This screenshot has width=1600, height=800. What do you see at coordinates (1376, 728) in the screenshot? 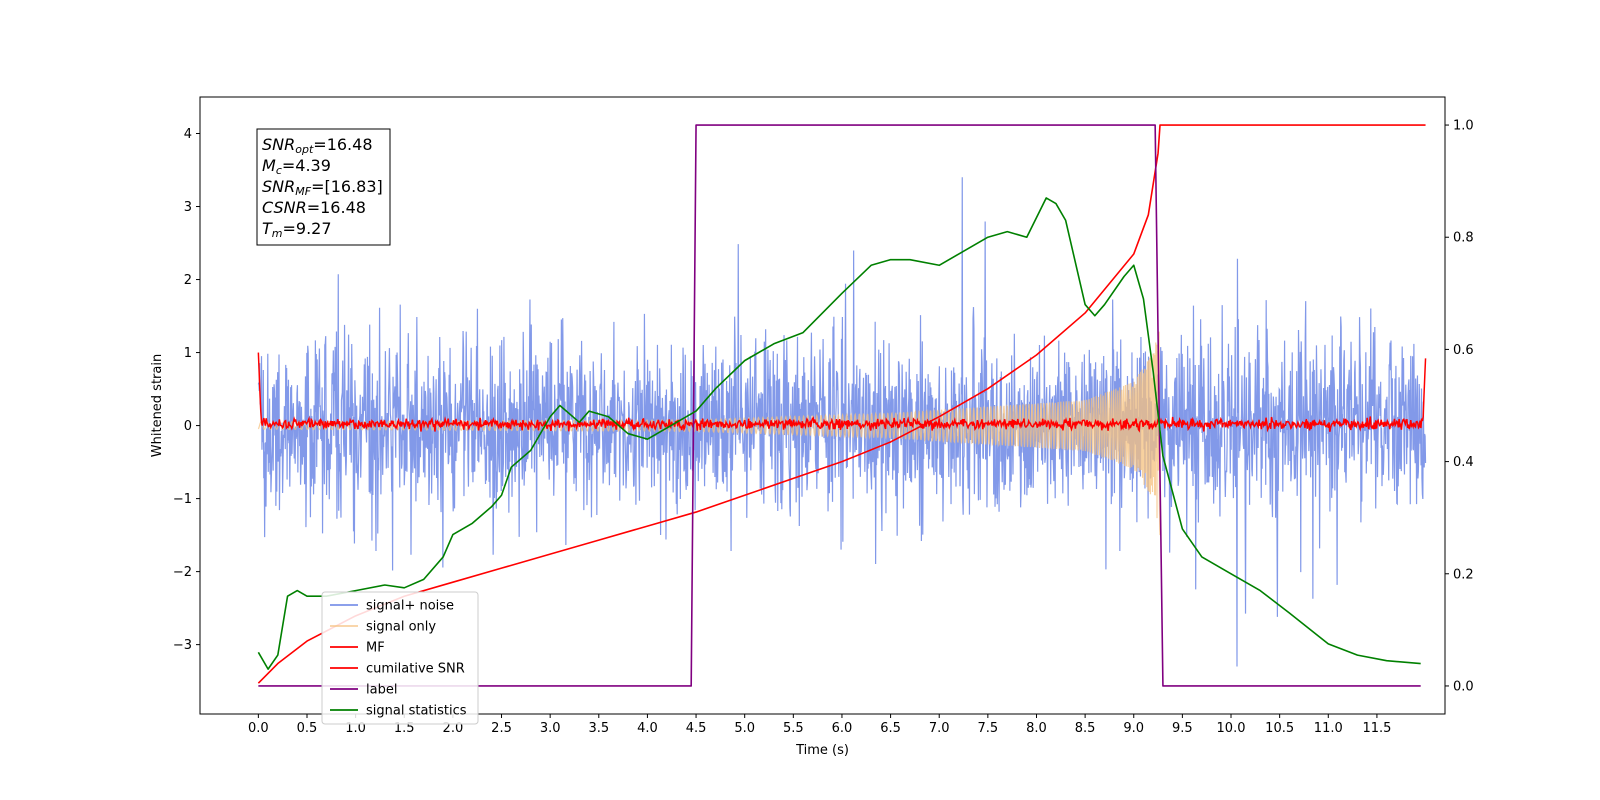
I see `x-tick-label: 11.5` at bounding box center [1376, 728].